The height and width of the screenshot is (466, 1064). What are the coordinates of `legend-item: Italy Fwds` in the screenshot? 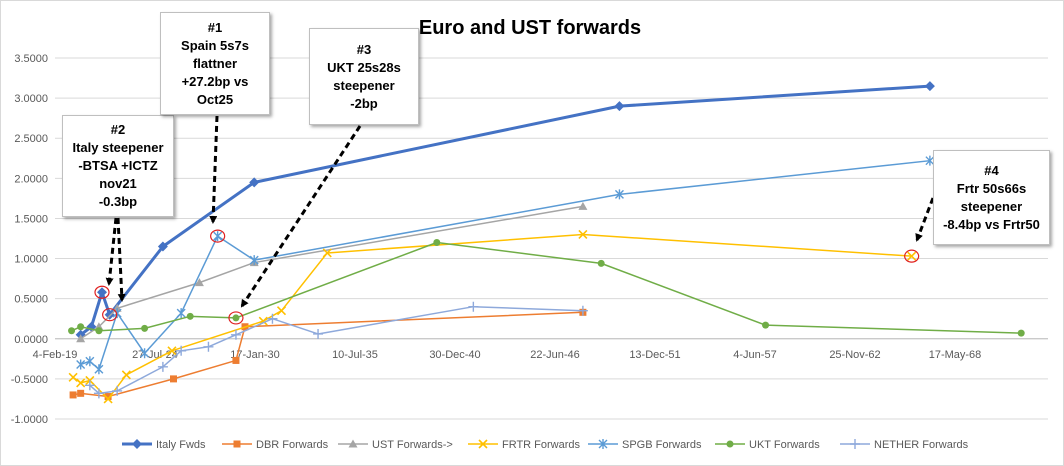 It's located at (164, 445).